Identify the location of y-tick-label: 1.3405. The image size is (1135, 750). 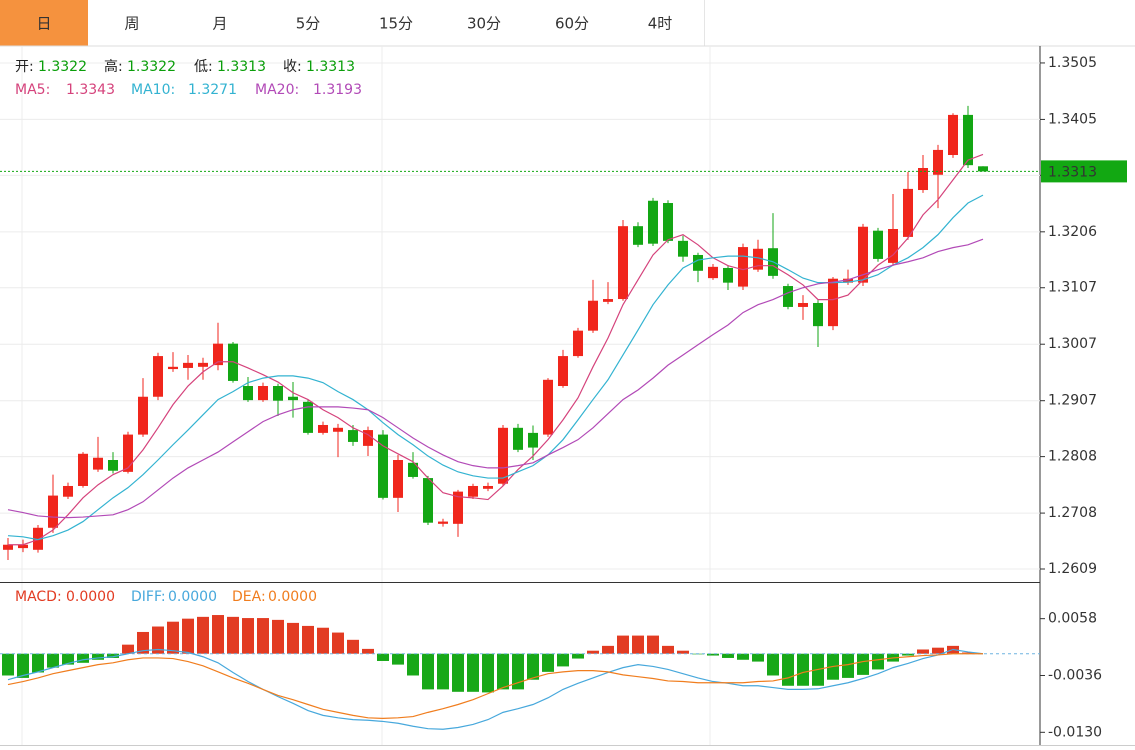
(1072, 119).